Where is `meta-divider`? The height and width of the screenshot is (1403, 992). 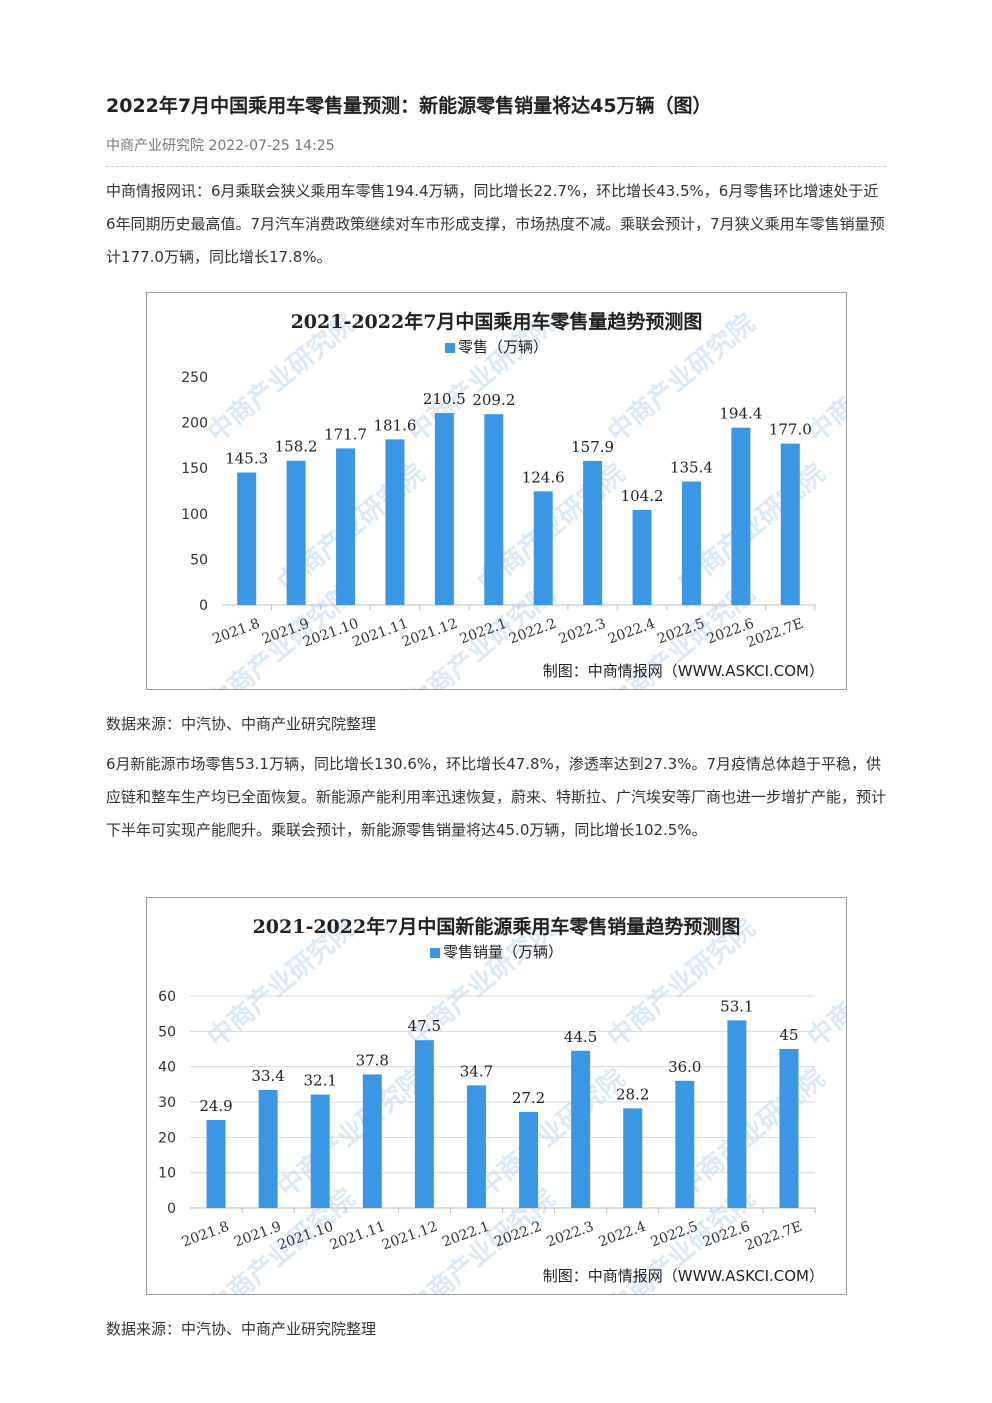
meta-divider is located at coordinates (496, 166).